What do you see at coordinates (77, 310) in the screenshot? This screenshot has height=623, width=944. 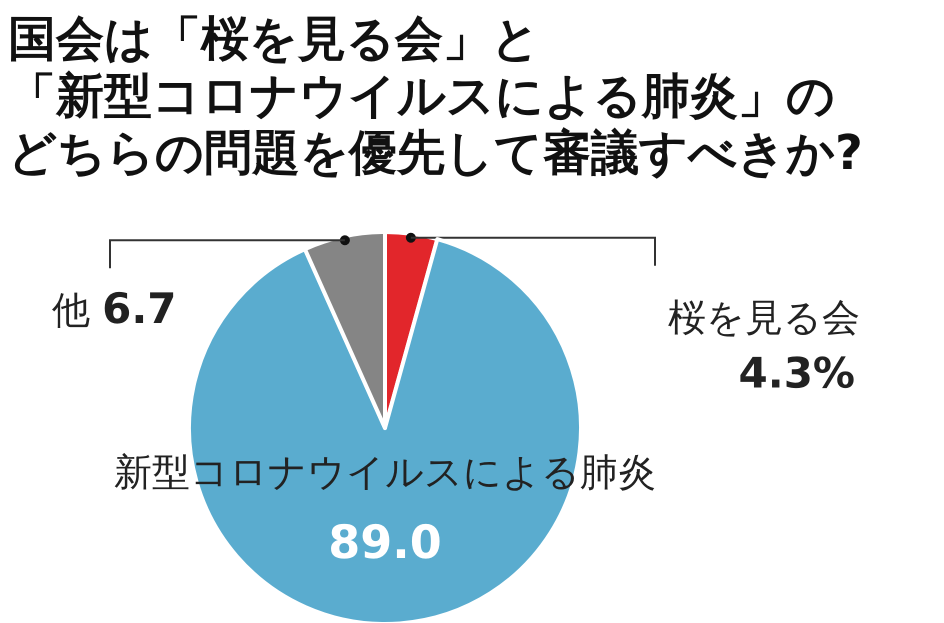 I see `slice-label: 他` at bounding box center [77, 310].